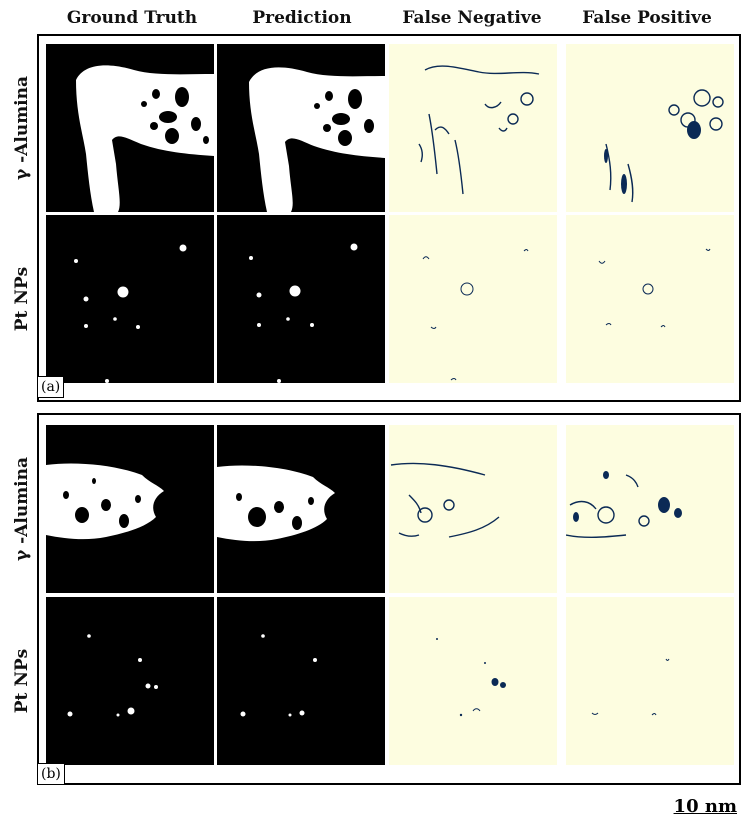 The width and height of the screenshot is (741, 821). What do you see at coordinates (650, 128) in the screenshot?
I see `image-a-alumina-false-positive` at bounding box center [650, 128].